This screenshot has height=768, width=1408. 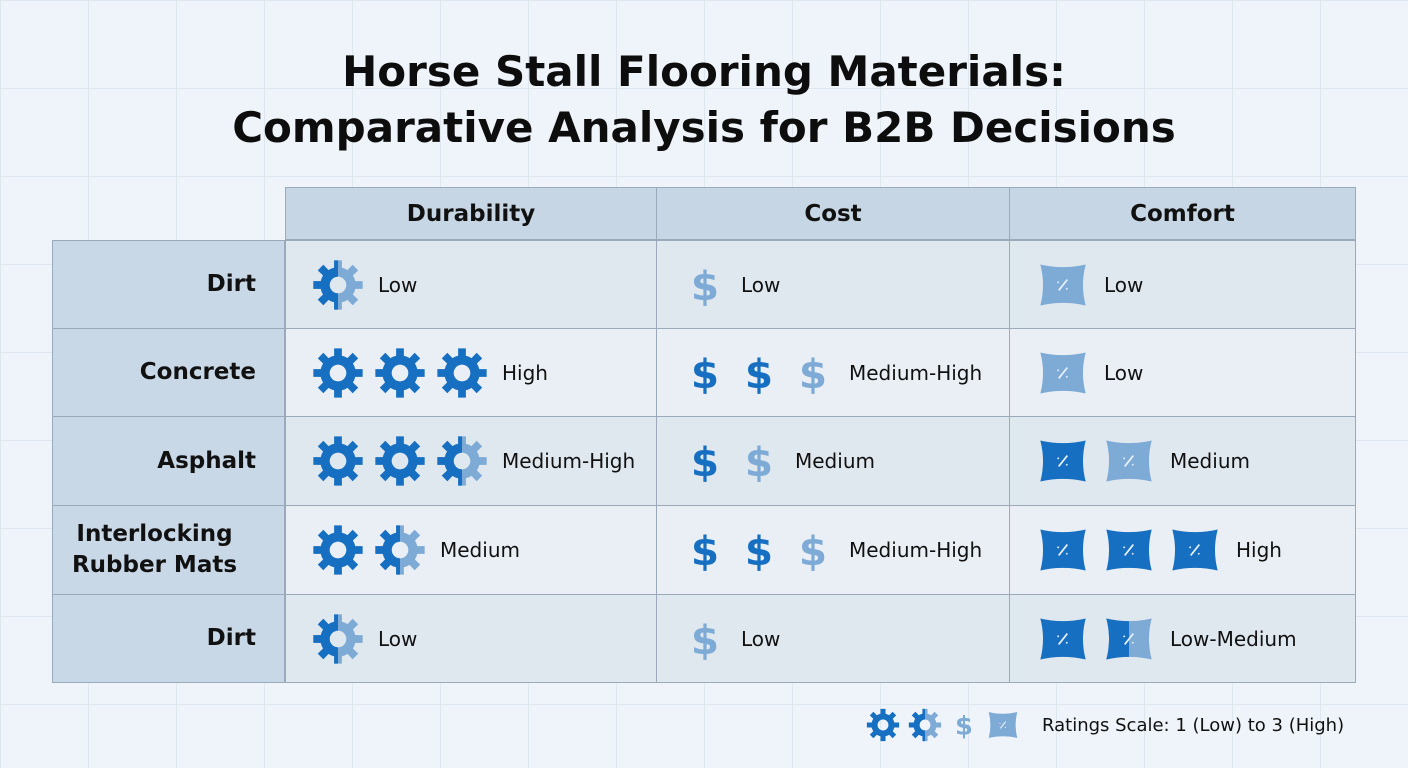 What do you see at coordinates (471, 213) in the screenshot?
I see `column-header-durability: Durability` at bounding box center [471, 213].